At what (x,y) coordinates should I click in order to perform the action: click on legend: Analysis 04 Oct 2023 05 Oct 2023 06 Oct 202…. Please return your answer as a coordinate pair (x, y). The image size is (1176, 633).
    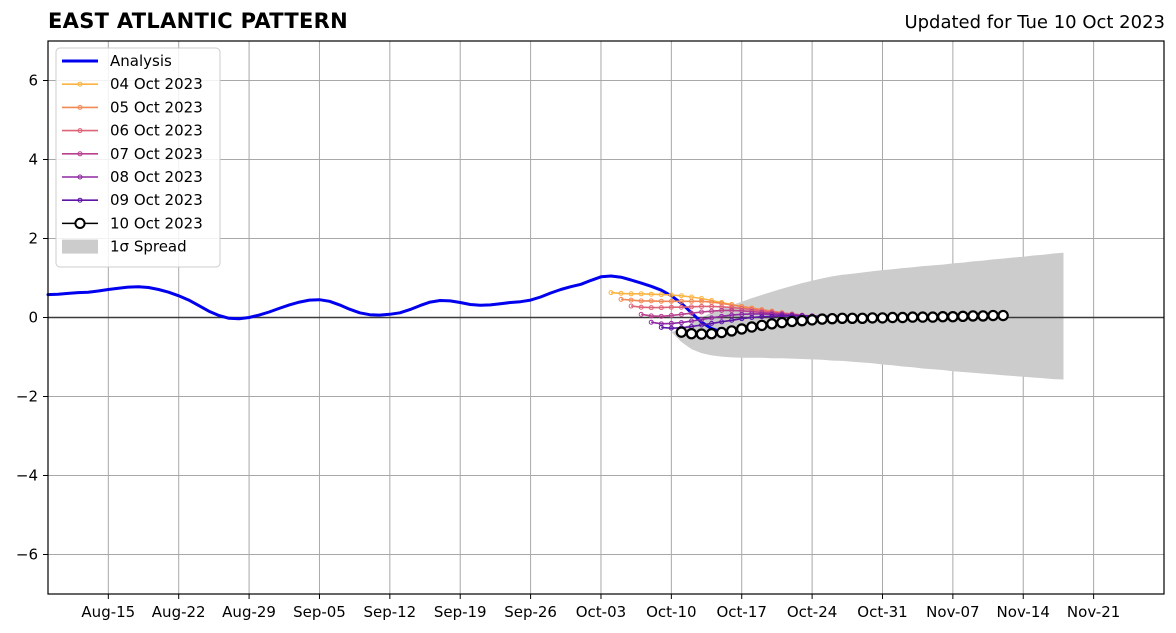
    Looking at the image, I should click on (138, 157).